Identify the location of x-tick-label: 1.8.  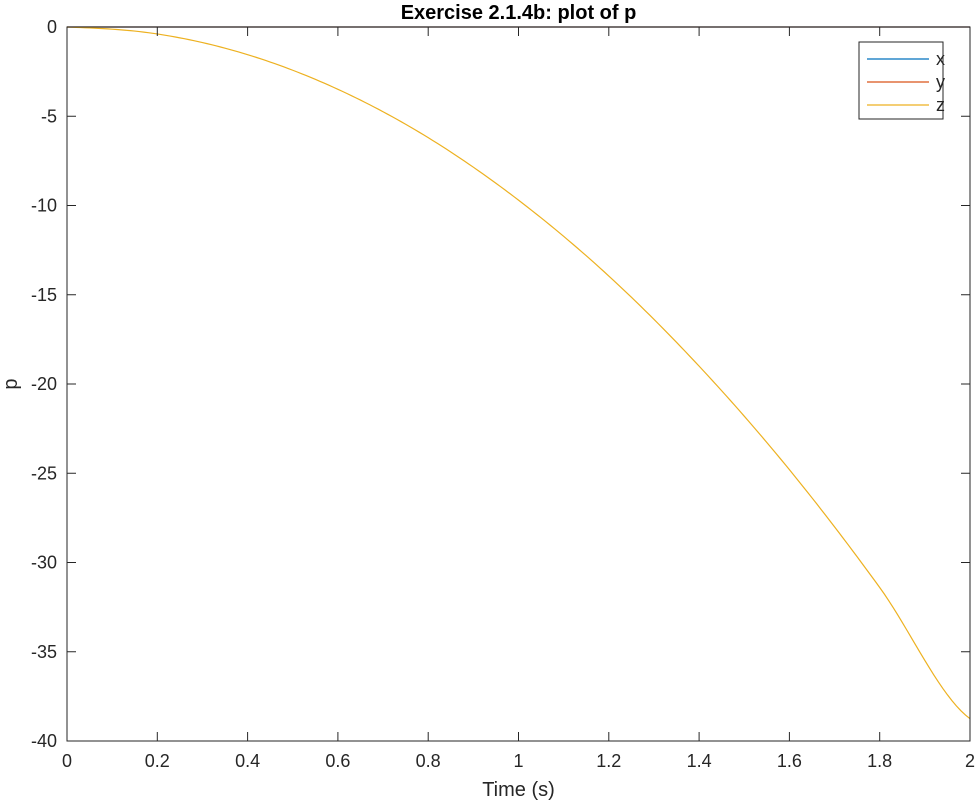
(879, 761).